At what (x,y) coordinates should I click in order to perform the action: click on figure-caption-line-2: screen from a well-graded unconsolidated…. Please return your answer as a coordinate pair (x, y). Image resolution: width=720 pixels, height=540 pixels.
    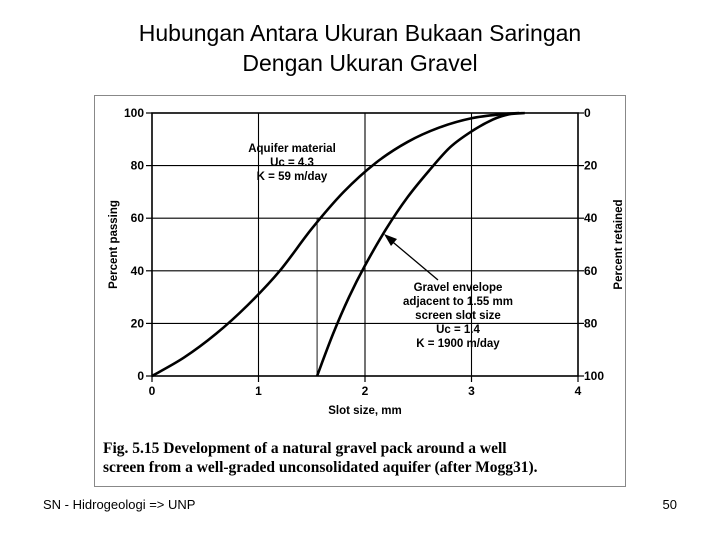
    Looking at the image, I should click on (320, 467).